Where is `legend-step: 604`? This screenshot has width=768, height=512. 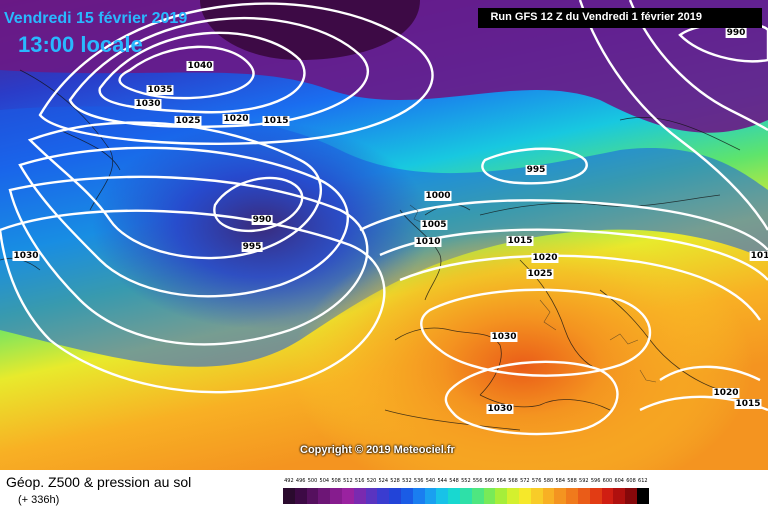
legend-step: 604 is located at coordinates (619, 492).